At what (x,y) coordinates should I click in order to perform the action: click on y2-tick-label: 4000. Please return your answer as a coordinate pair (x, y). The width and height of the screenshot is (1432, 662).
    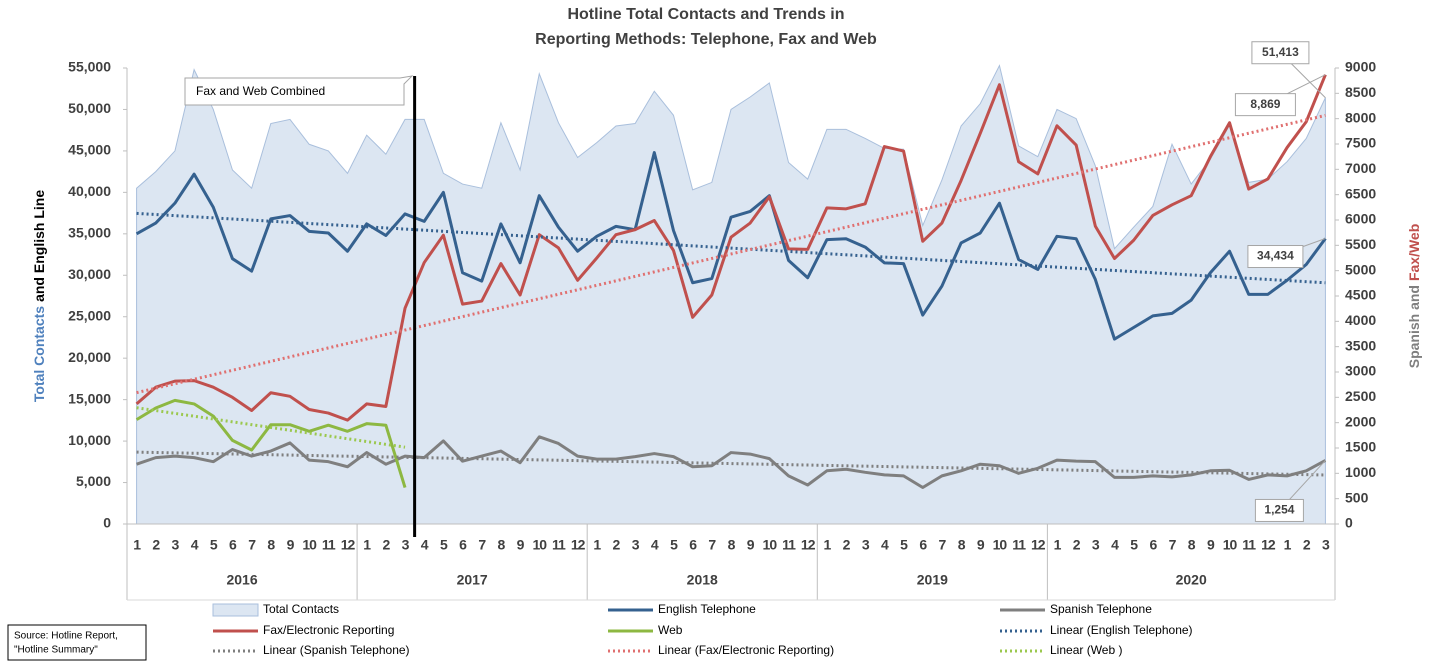
    Looking at the image, I should click on (1360, 320).